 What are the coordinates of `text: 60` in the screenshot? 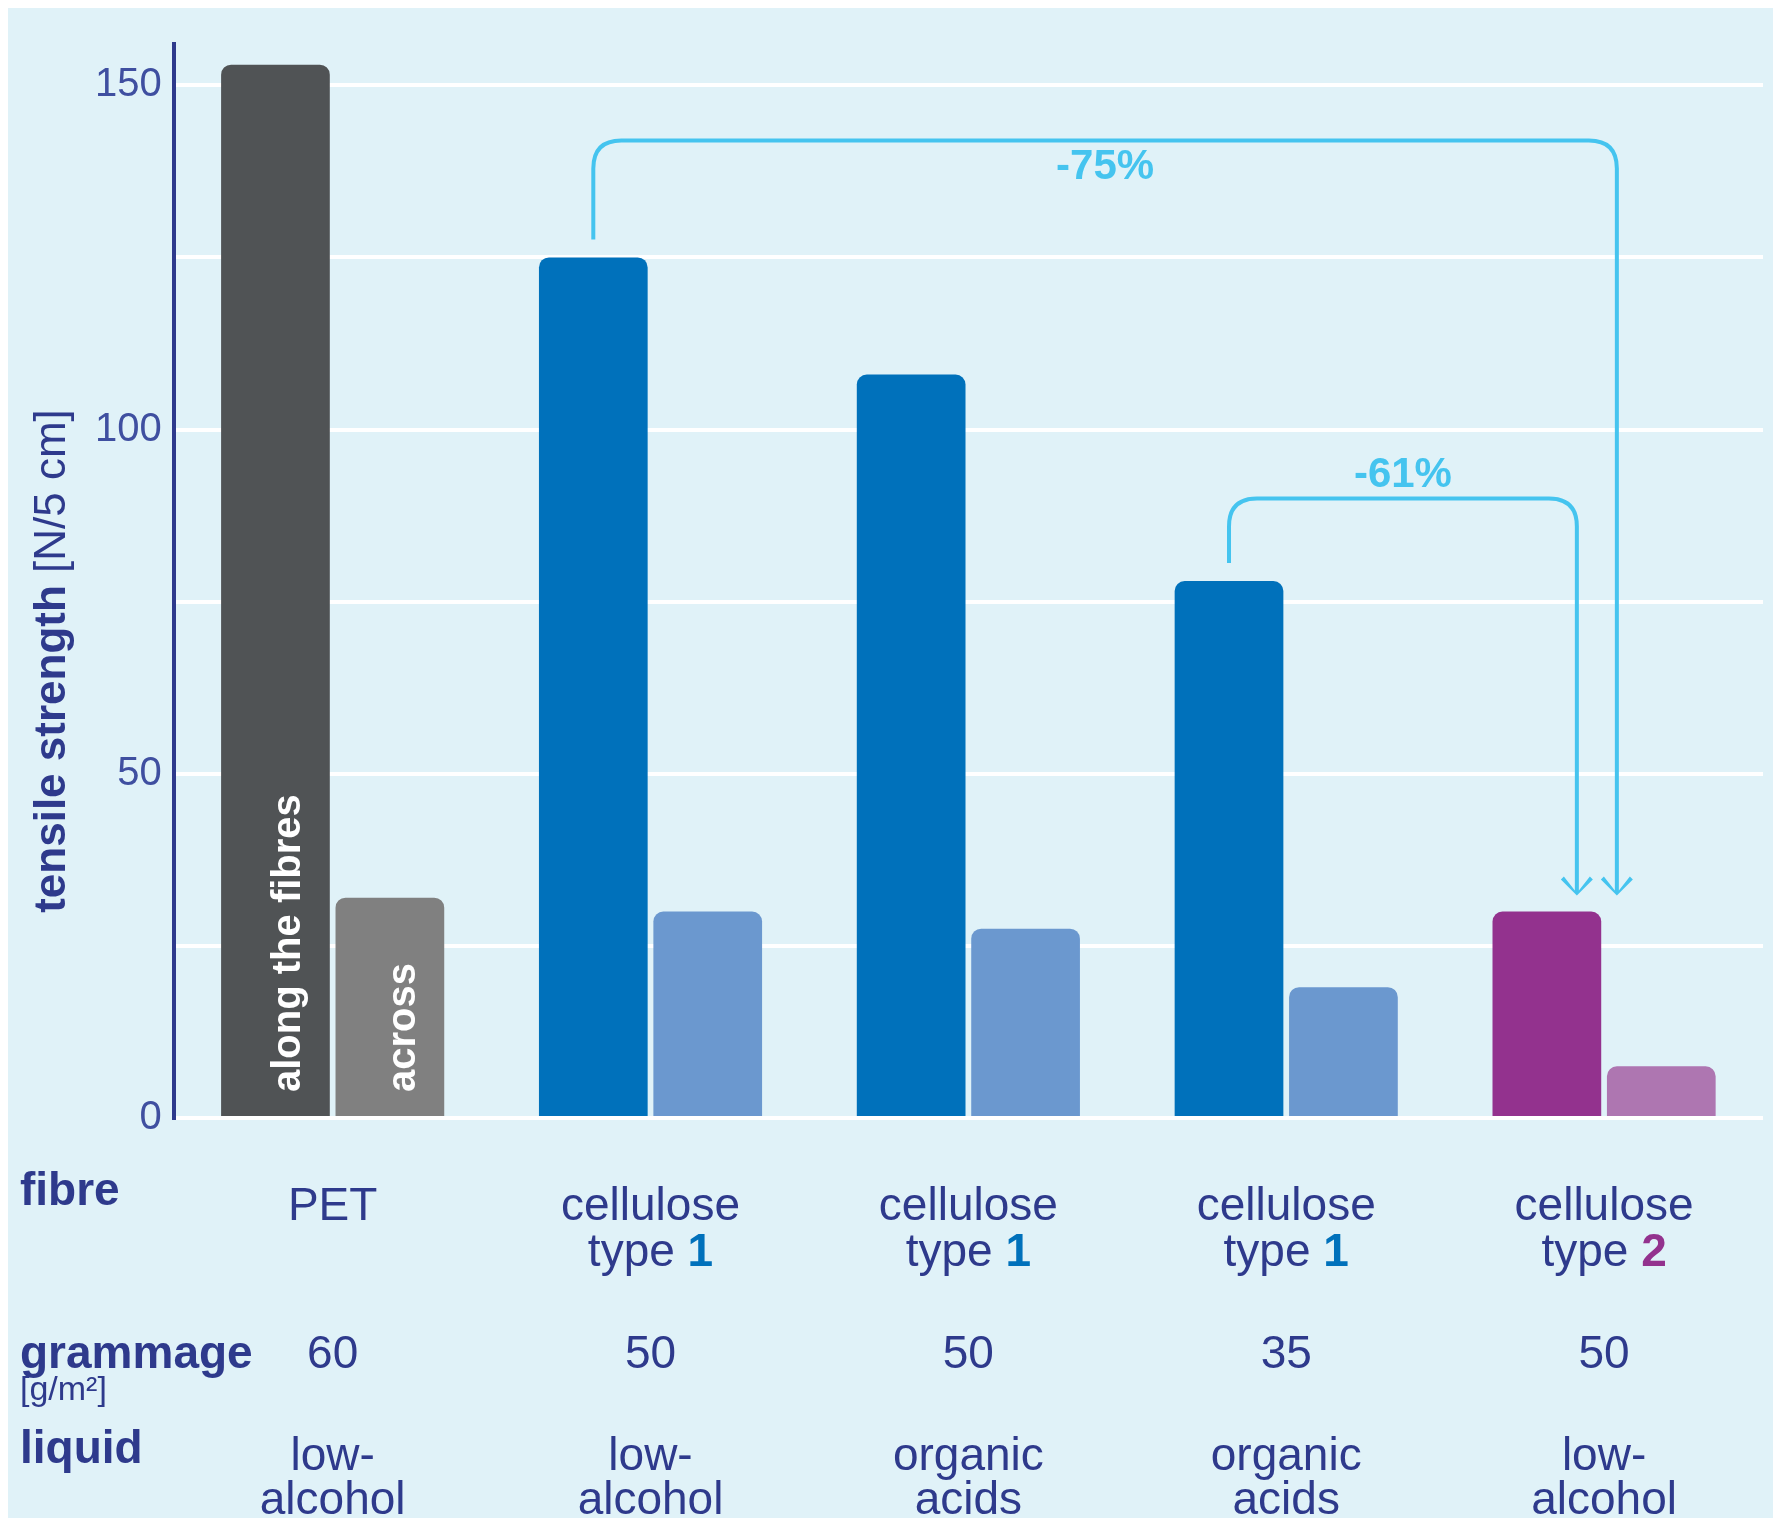 It's located at (333, 1352).